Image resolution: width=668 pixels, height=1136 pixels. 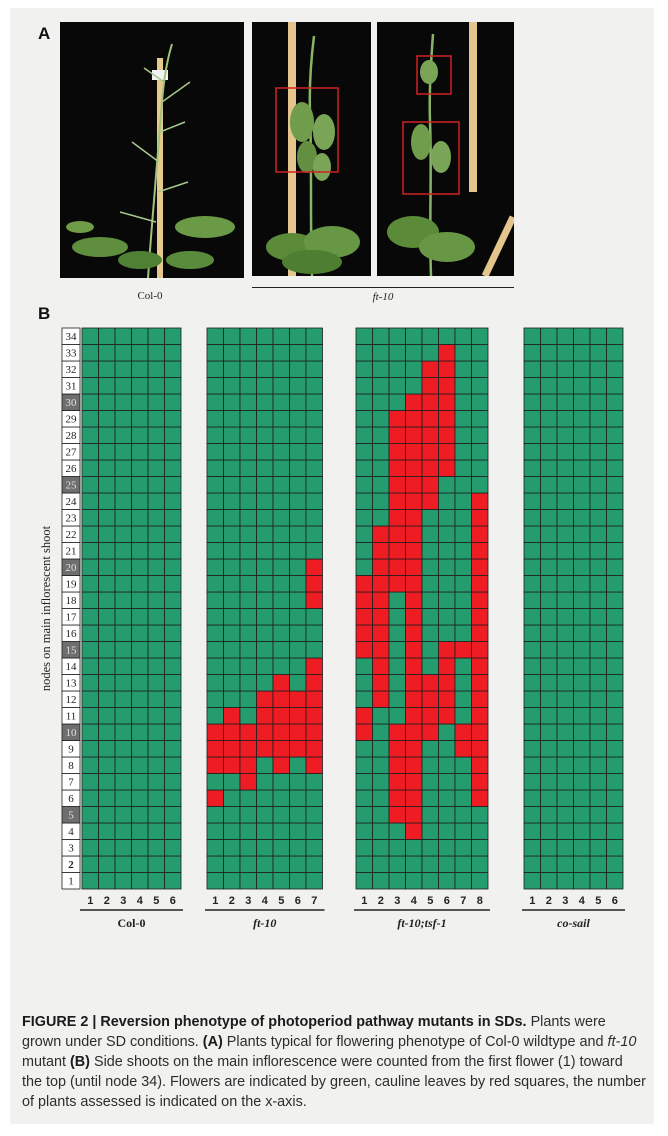 What do you see at coordinates (215, 901) in the screenshot?
I see `x-tick-label: 1` at bounding box center [215, 901].